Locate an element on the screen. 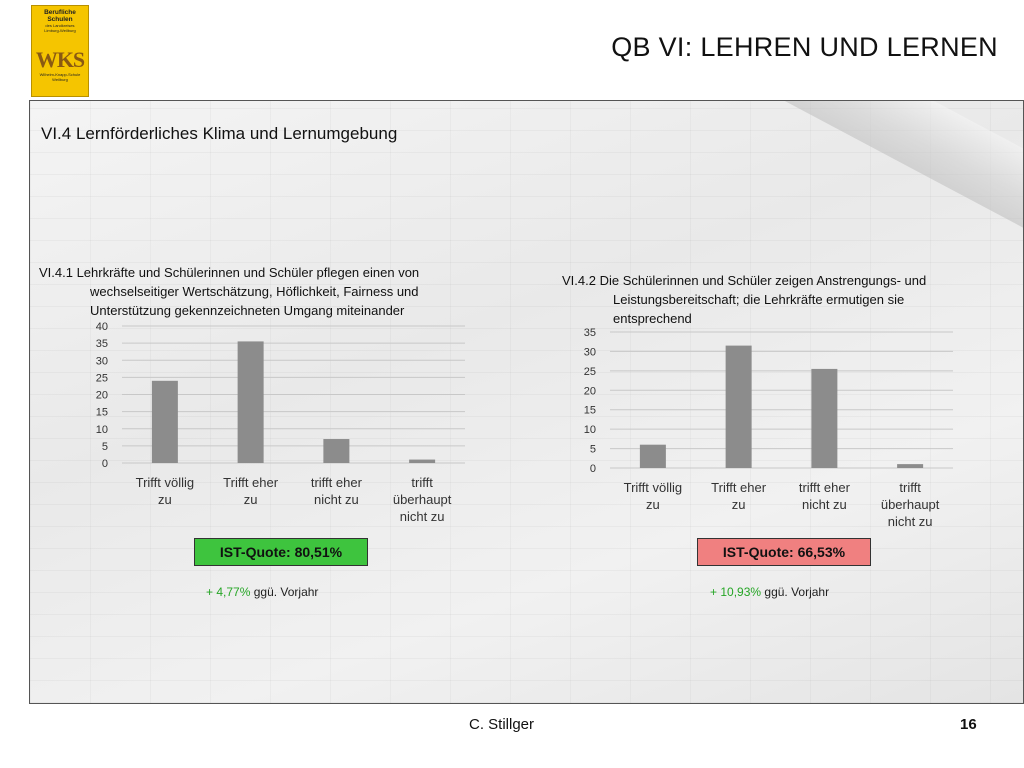 The image size is (1024, 768). chart-1-delta: + 4,77% ggü. Vorjahr is located at coordinates (262, 592).